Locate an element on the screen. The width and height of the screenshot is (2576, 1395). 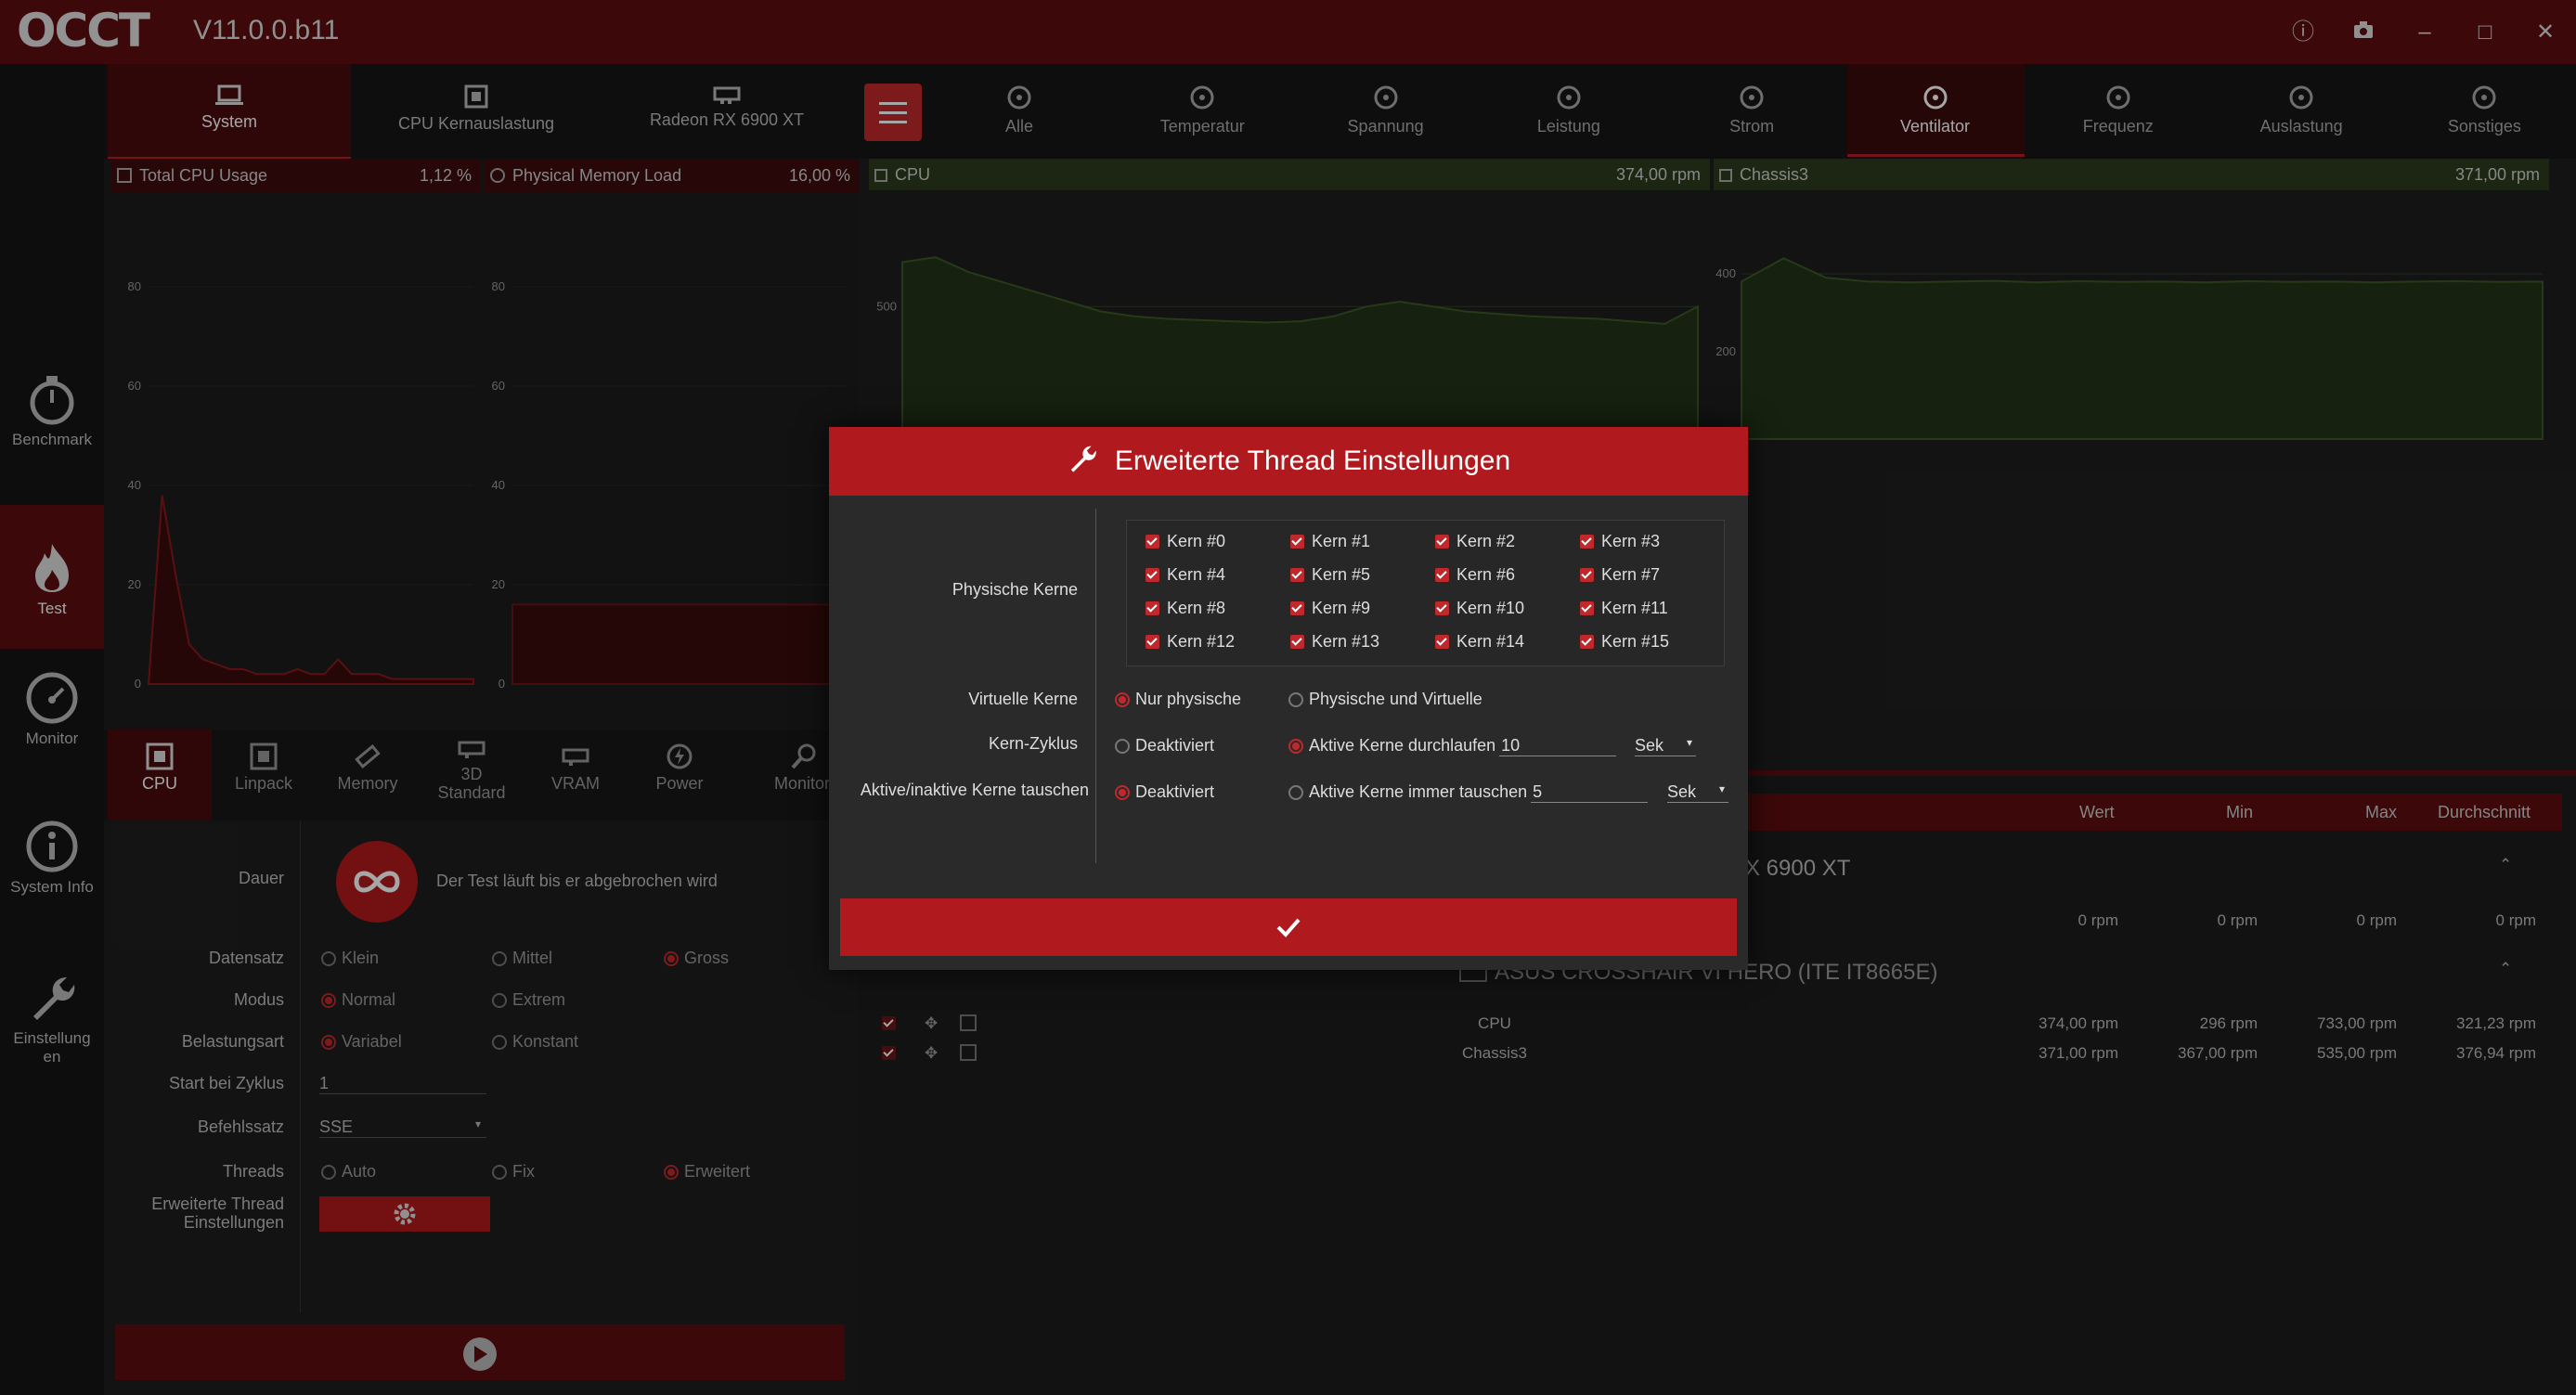
instruction-set-select: SSE ▾ is located at coordinates (402, 1127).